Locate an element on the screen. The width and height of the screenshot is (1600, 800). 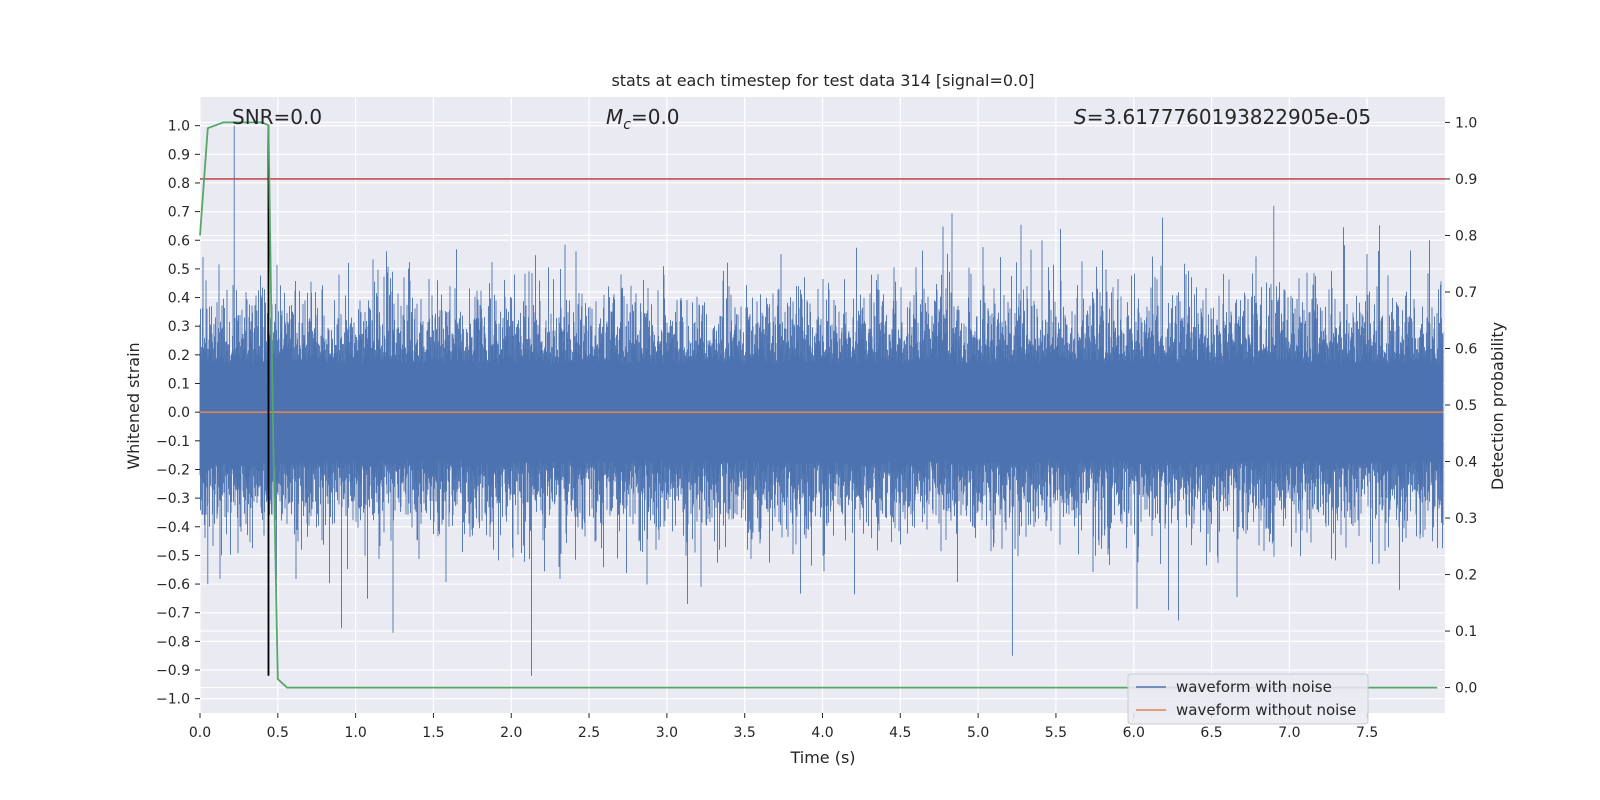
y-tick-label: 0.6 is located at coordinates (179, 241).